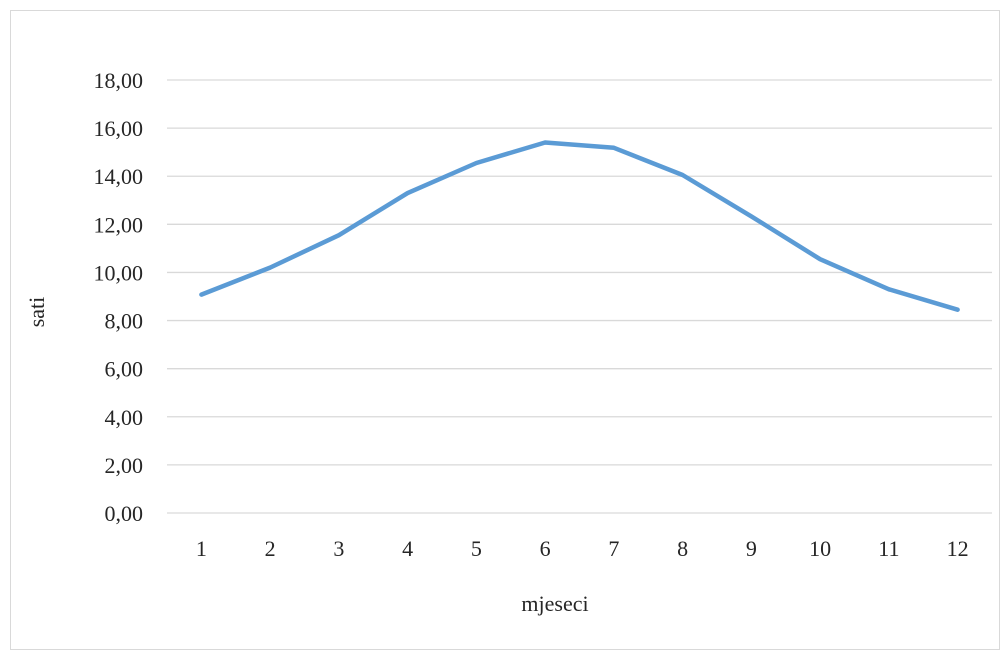 The width and height of the screenshot is (1008, 650). I want to click on y-tick-label: 2,00, so click(124, 465).